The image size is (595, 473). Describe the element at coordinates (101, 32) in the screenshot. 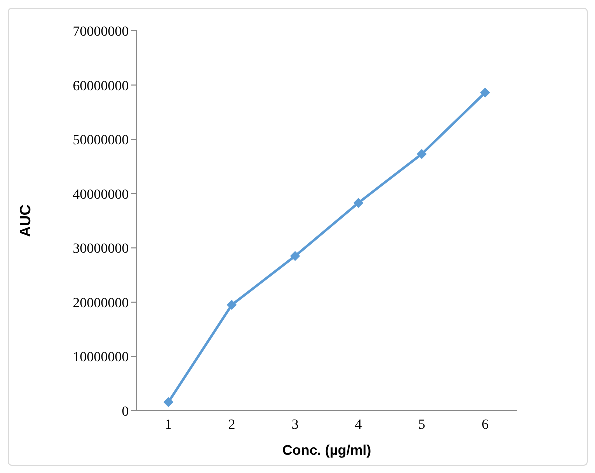

I see `y-tick-label: 70000000` at that location.